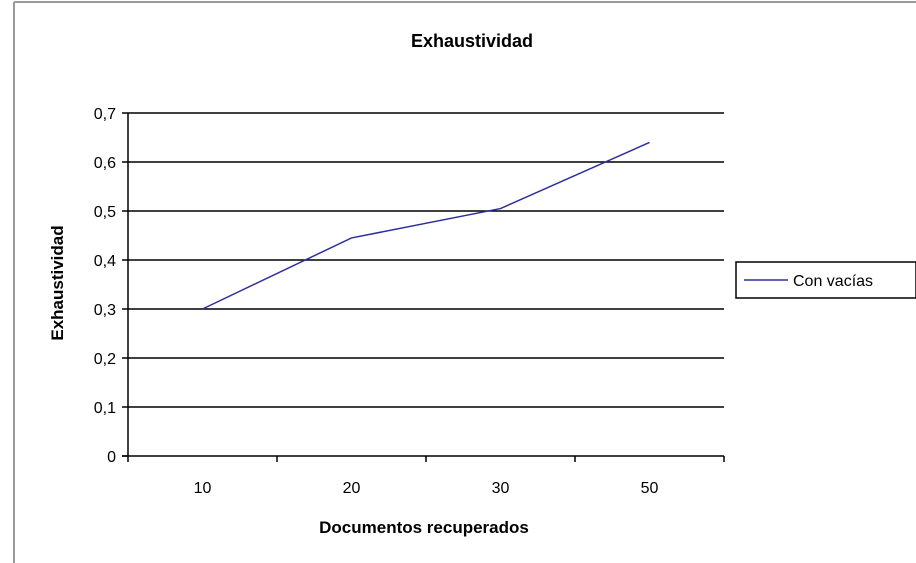  What do you see at coordinates (111, 457) in the screenshot?
I see `y-tick-label: 0` at bounding box center [111, 457].